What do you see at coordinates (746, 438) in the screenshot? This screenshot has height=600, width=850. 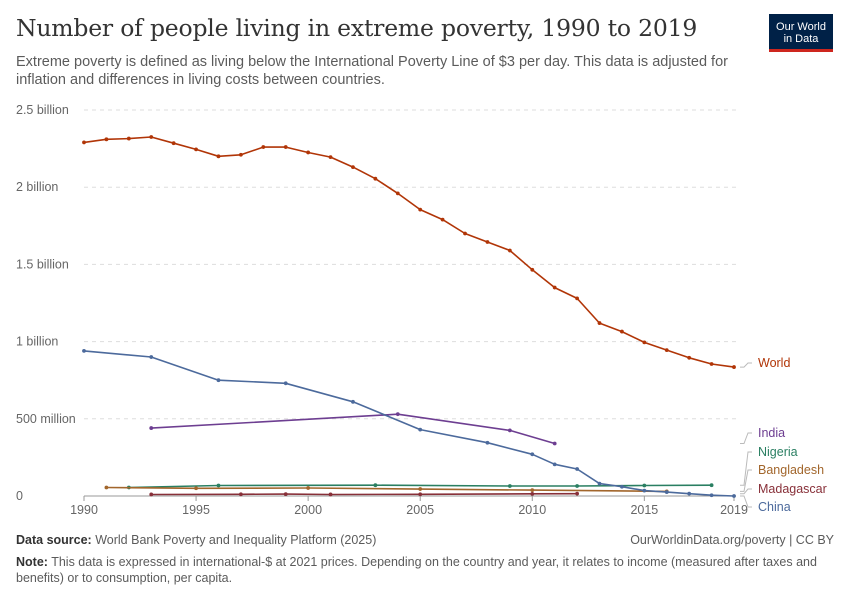 I see `legend-connector-india` at bounding box center [746, 438].